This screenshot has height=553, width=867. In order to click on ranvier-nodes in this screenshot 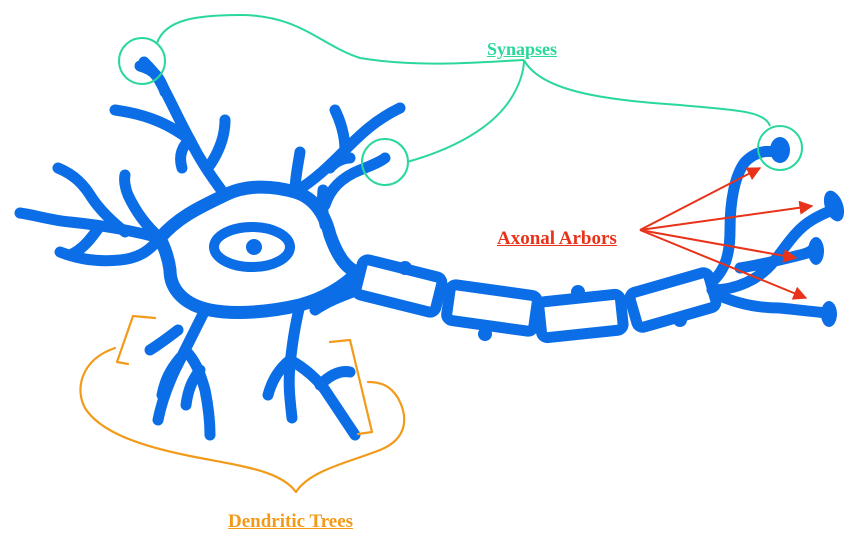, I will do `click(542, 301)`.